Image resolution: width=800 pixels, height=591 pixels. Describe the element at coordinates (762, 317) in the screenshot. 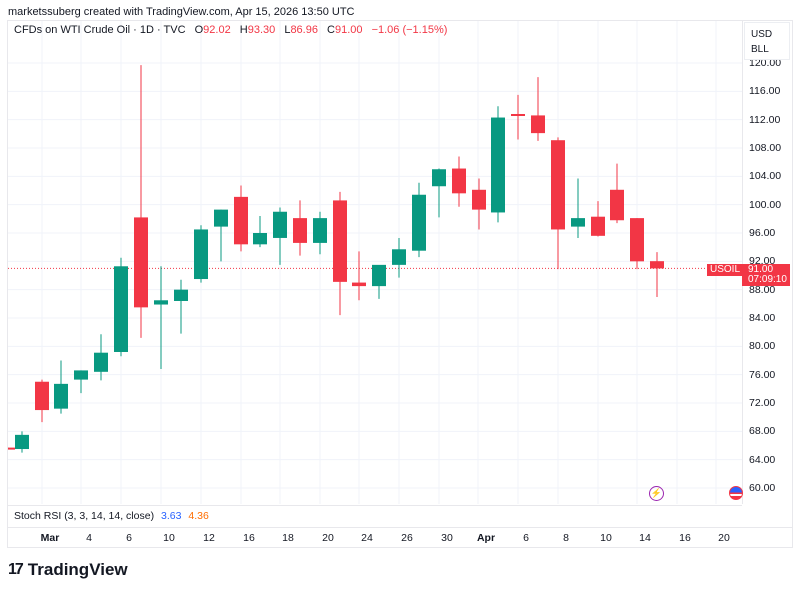

I see `price-axis-label: 84.00` at that location.